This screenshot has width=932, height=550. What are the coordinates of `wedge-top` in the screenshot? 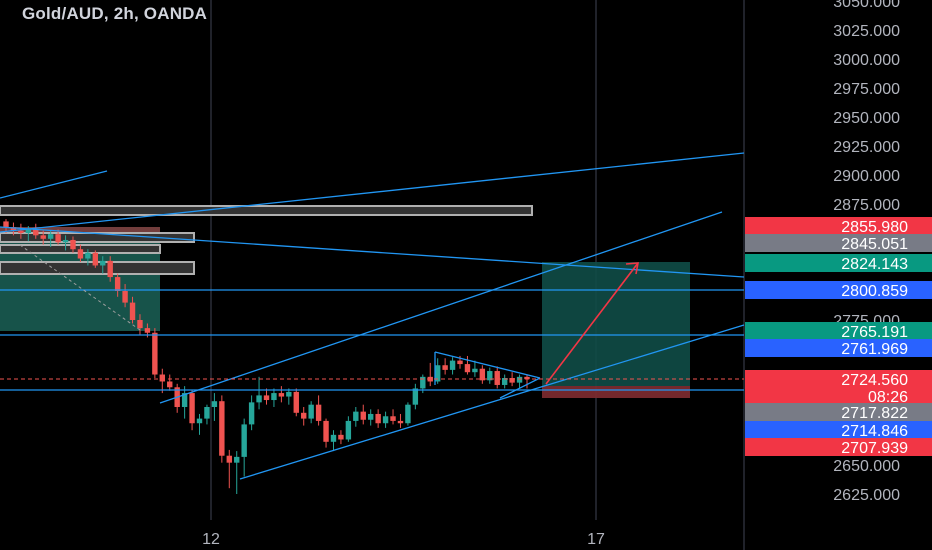 It's located at (487, 365).